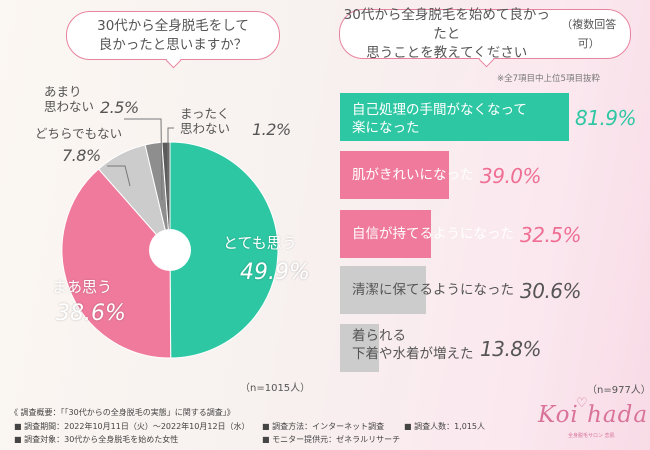  I want to click on pie-slice-very, so click(224, 250).